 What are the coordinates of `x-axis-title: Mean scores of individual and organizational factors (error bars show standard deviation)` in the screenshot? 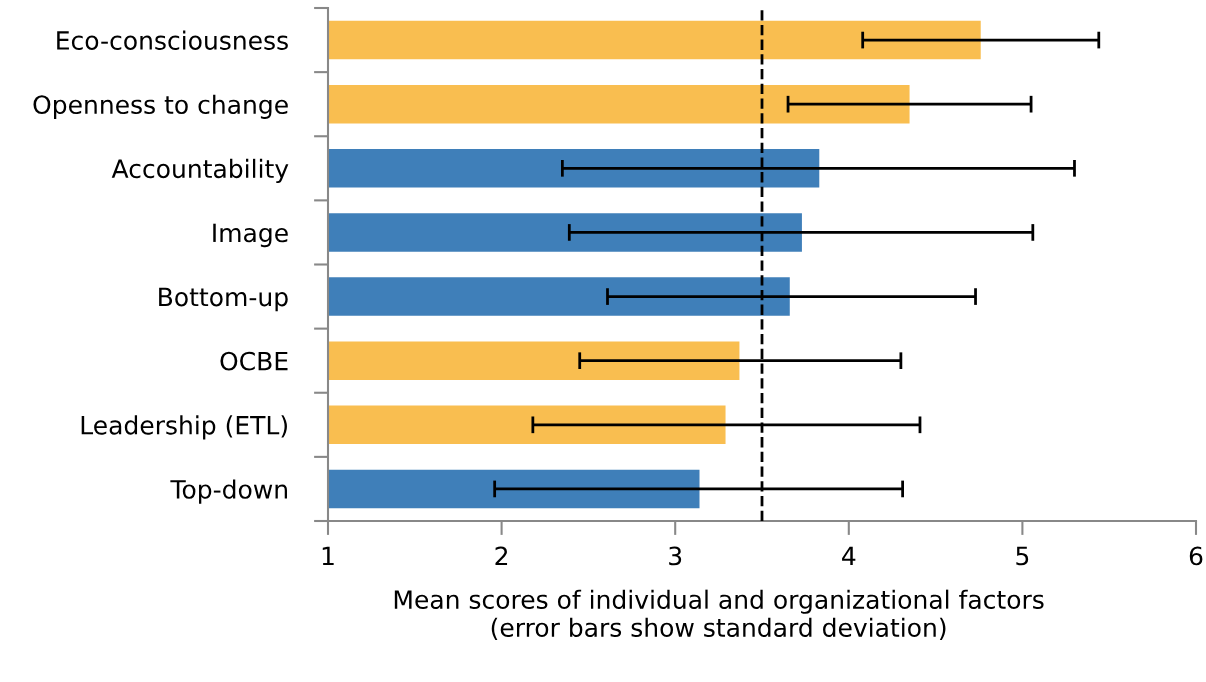 It's located at (719, 614).